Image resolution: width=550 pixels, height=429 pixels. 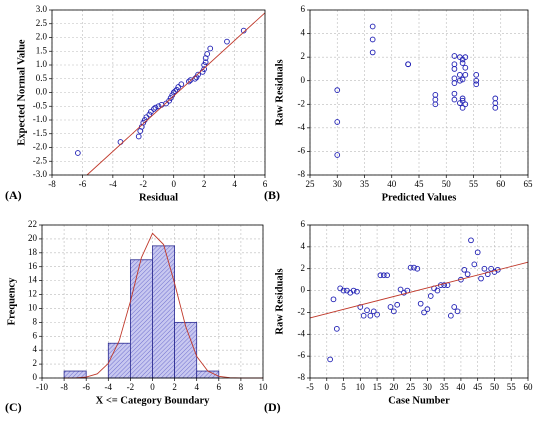 What do you see at coordinates (13, 195) in the screenshot?
I see `panel-label: (A)` at bounding box center [13, 195].